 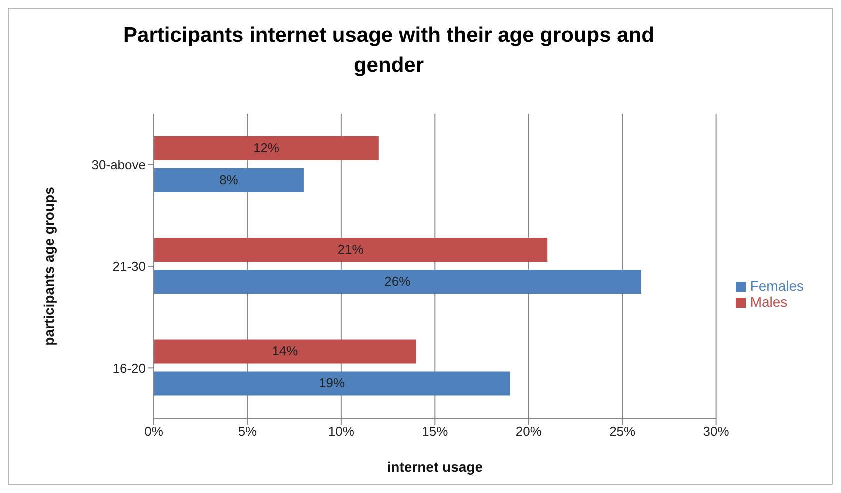 I want to click on legend-label: Females, so click(x=777, y=286).